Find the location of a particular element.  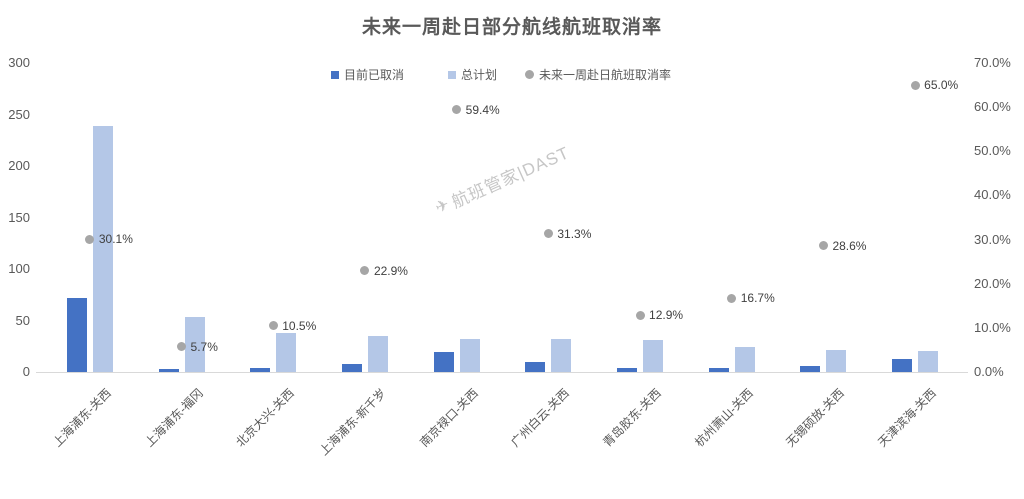

x-axis-category-label: 广州白云-关西 is located at coordinates (540, 418).